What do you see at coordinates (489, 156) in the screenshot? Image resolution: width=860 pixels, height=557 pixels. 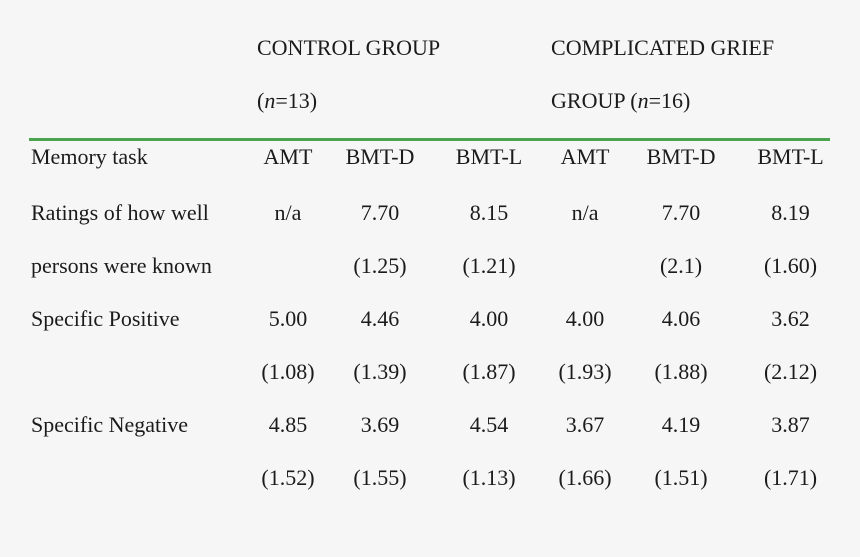 I see `column-header-bmtl-control: BMT-L` at bounding box center [489, 156].